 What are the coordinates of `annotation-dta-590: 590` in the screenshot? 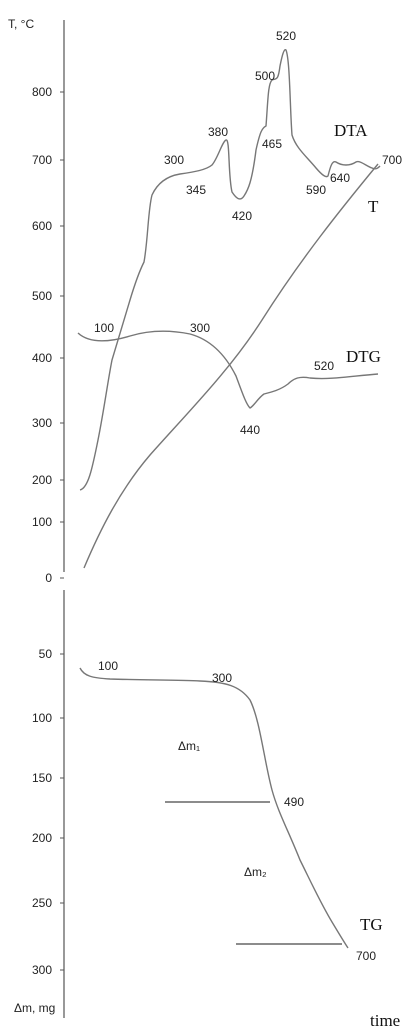 It's located at (316, 190).